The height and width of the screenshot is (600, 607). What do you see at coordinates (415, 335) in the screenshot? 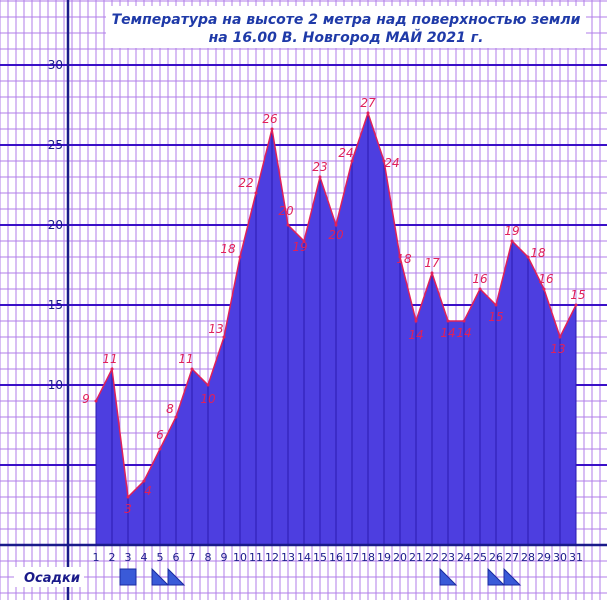
I see `data-label-21: 14` at bounding box center [415, 335].